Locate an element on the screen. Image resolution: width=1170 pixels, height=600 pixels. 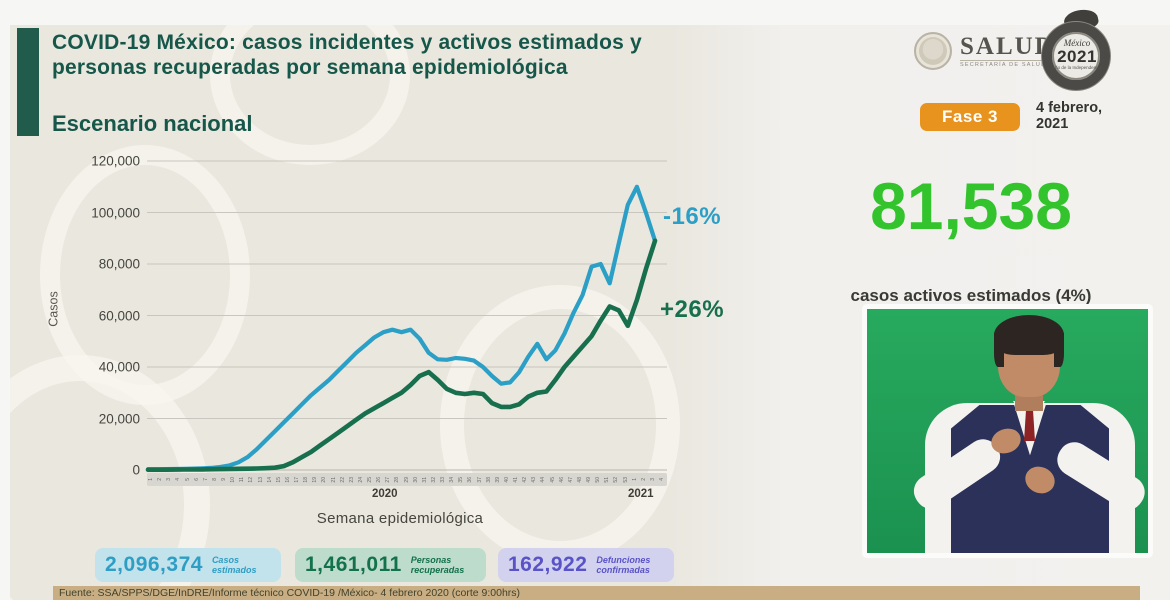
week-tick-label: 39 is located at coordinates (497, 479).